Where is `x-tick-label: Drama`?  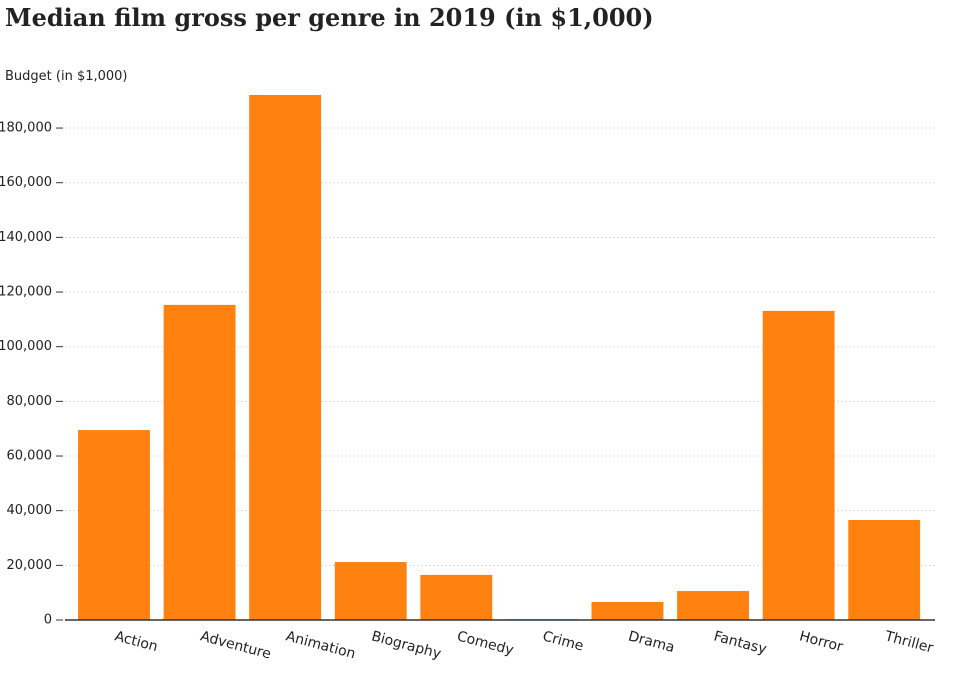 x-tick-label: Drama is located at coordinates (651, 642).